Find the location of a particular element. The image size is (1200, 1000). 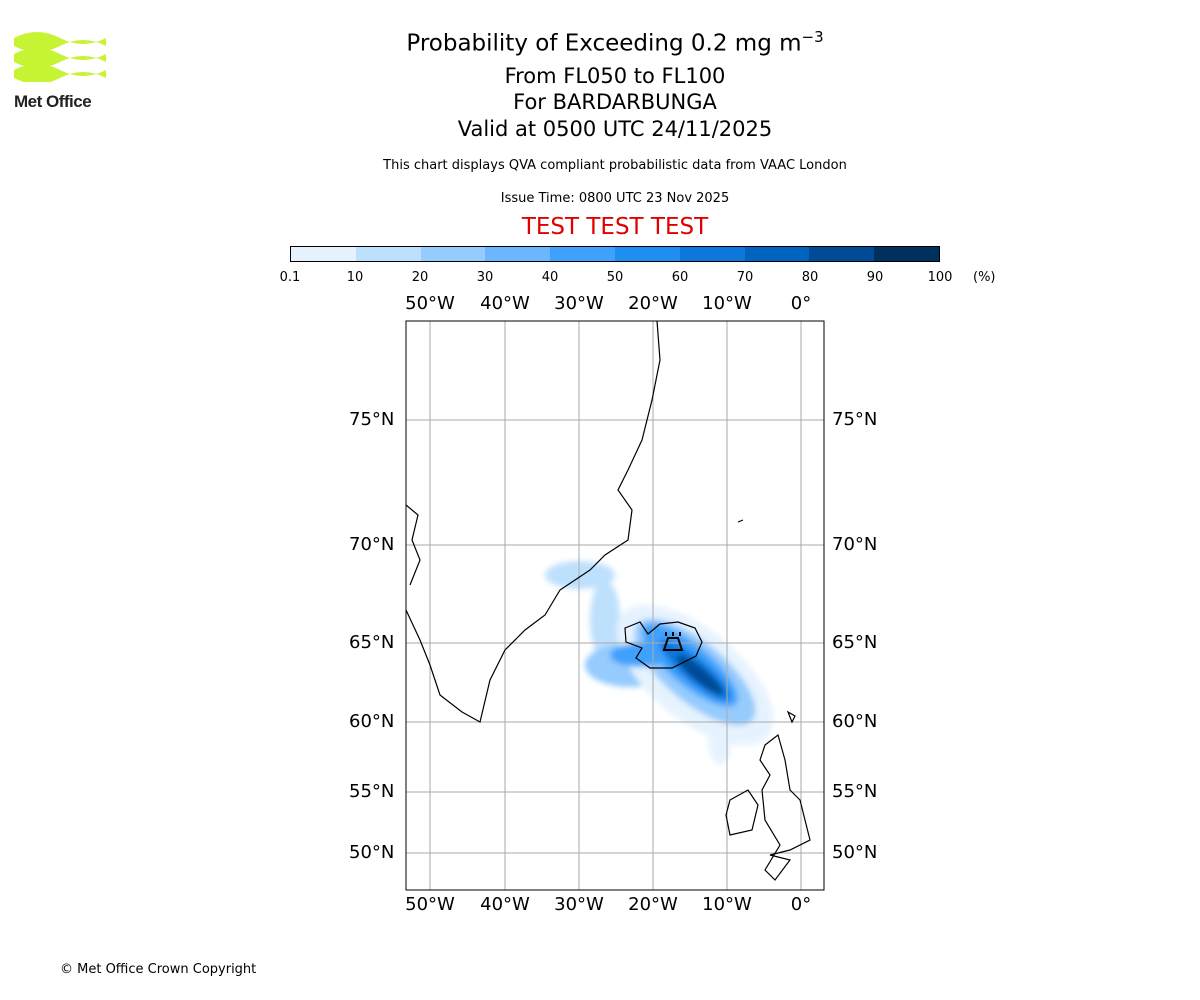

colorbar-tick: 60 is located at coordinates (680, 277).